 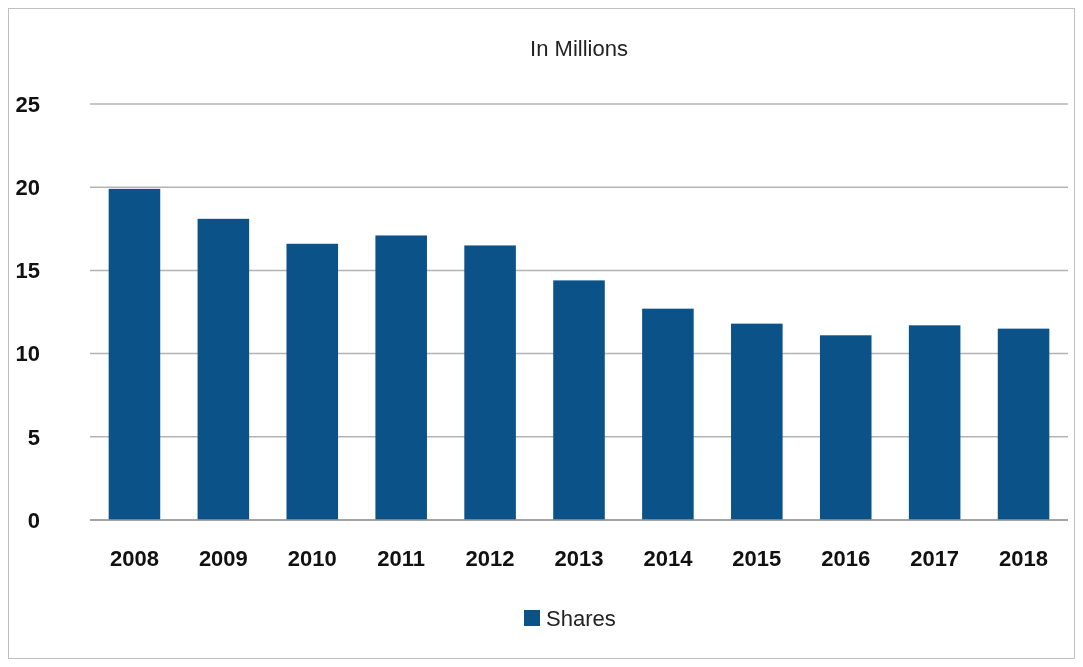 I want to click on y-tick-label: 20, so click(x=27, y=187).